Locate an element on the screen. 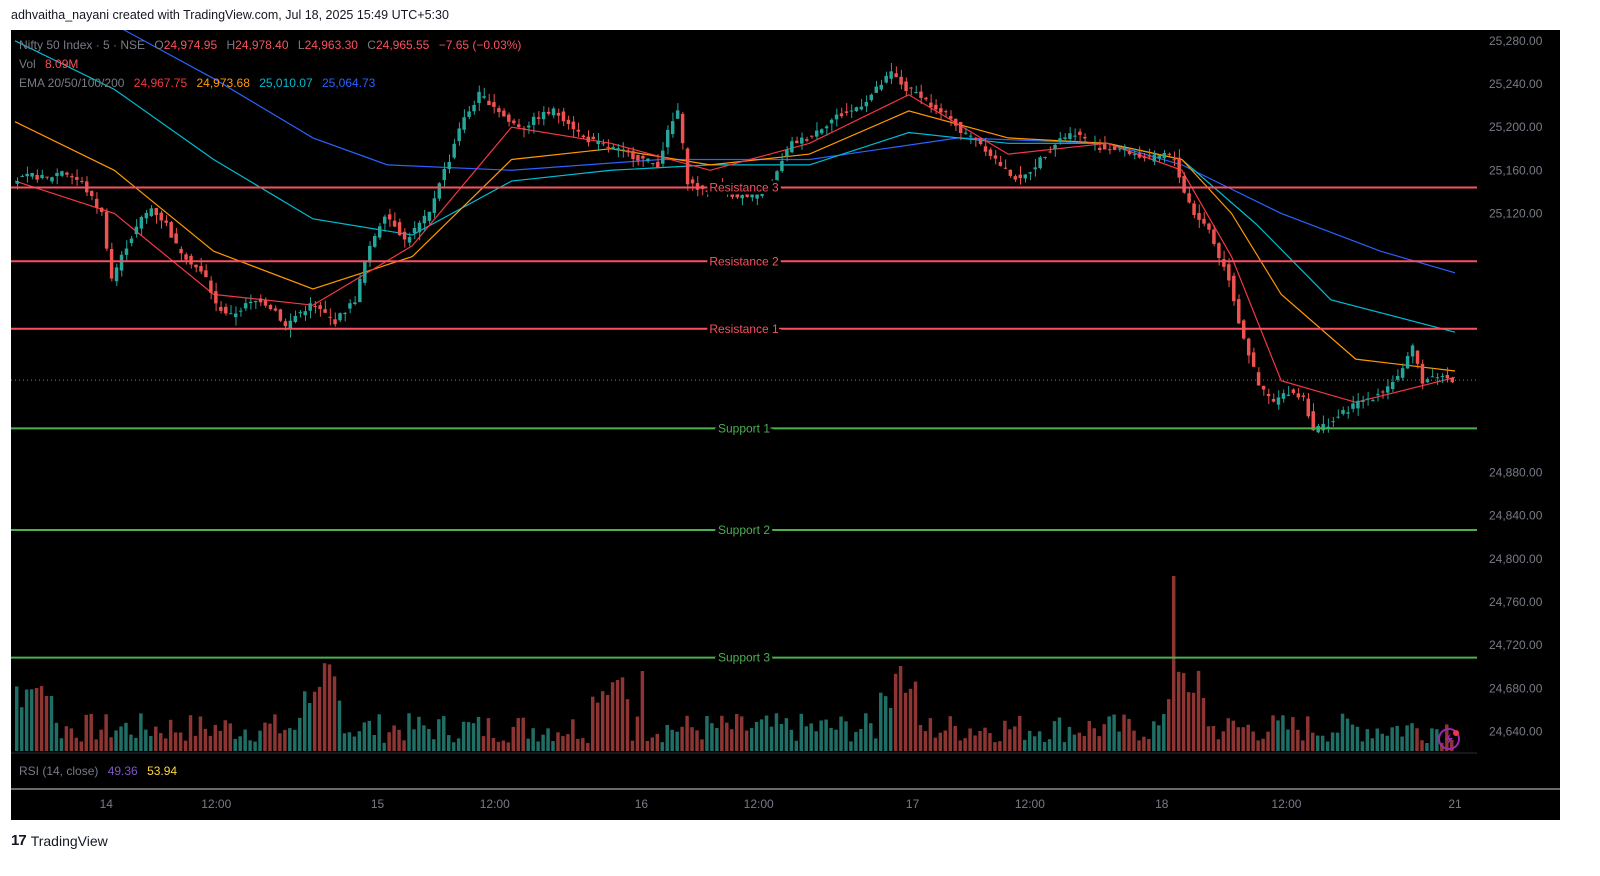 The height and width of the screenshot is (876, 1600). legend-ema-label: EMA 20/50/100/200 is located at coordinates (72, 83).